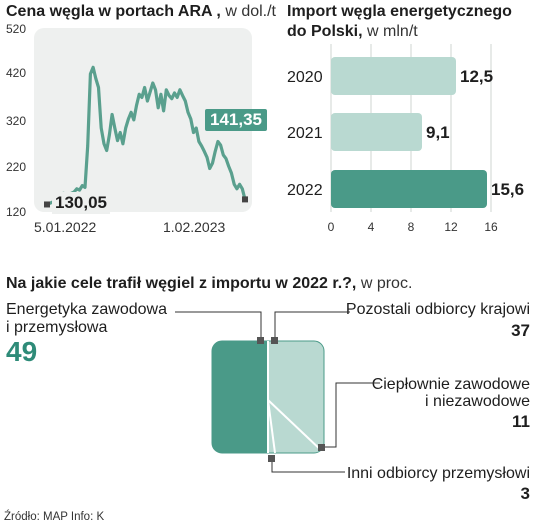 The width and height of the screenshot is (536, 528). I want to click on import-value-label: 9,1, so click(438, 132).